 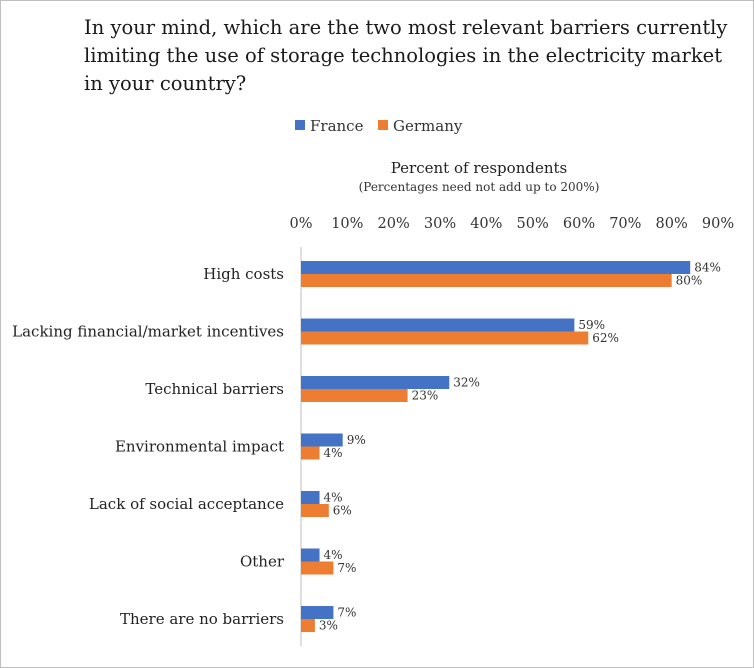 What do you see at coordinates (591, 325) in the screenshot?
I see `data-label-france: 59%` at bounding box center [591, 325].